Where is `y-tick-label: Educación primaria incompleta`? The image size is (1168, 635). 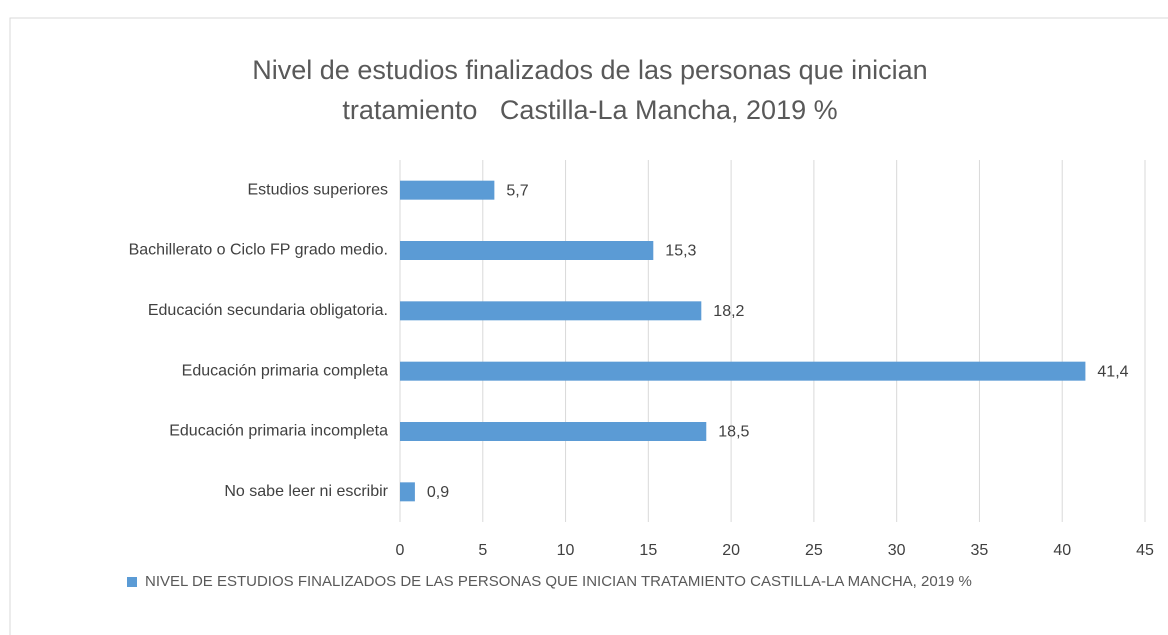
y-tick-label: Educación primaria incompleta is located at coordinates (278, 431).